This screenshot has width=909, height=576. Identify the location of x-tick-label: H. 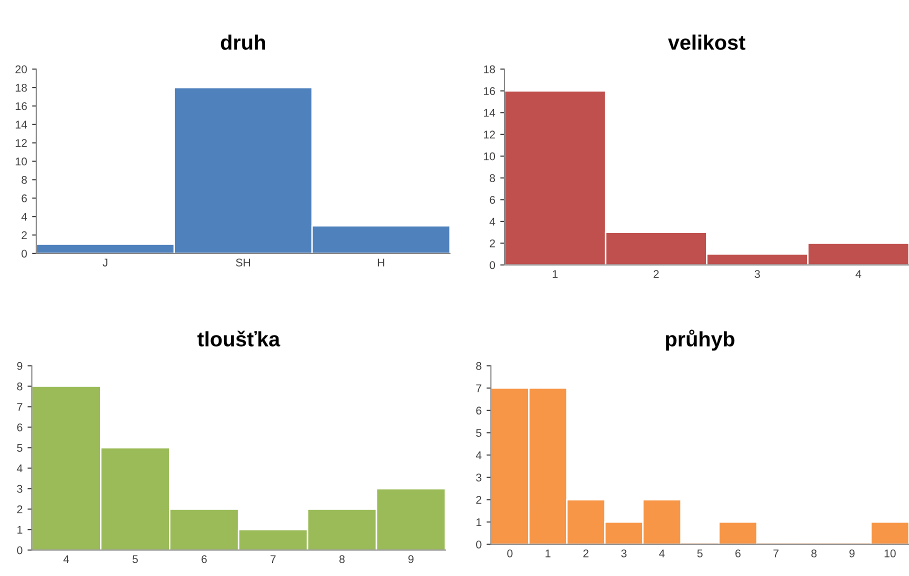
(381, 262).